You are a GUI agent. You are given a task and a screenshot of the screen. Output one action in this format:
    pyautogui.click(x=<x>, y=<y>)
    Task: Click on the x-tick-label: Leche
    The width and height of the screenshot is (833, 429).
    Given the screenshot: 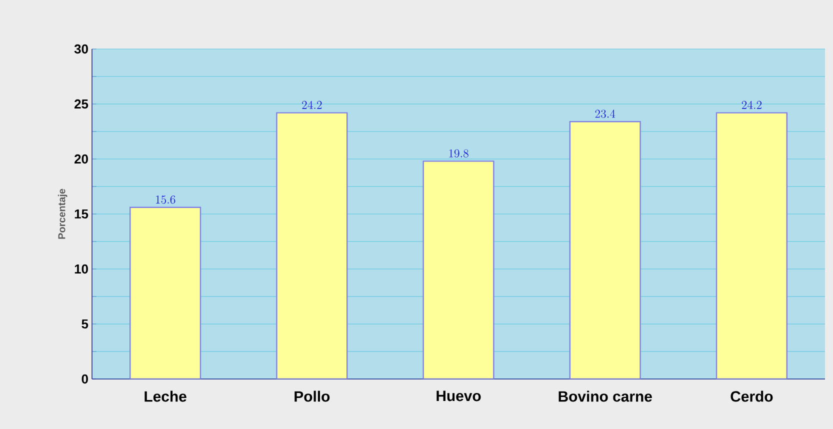 What is the action you would take?
    pyautogui.click(x=165, y=396)
    